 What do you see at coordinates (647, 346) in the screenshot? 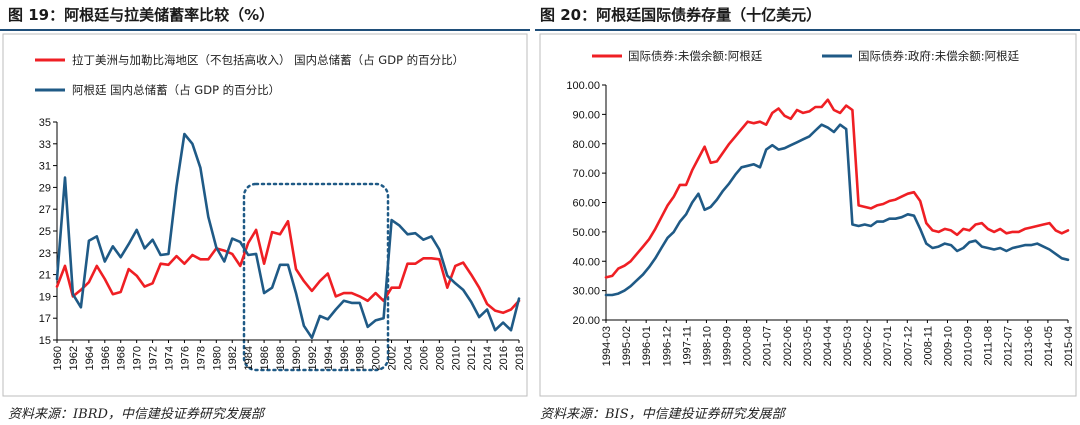
I see `x-tick-label: 1996-01` at bounding box center [647, 346].